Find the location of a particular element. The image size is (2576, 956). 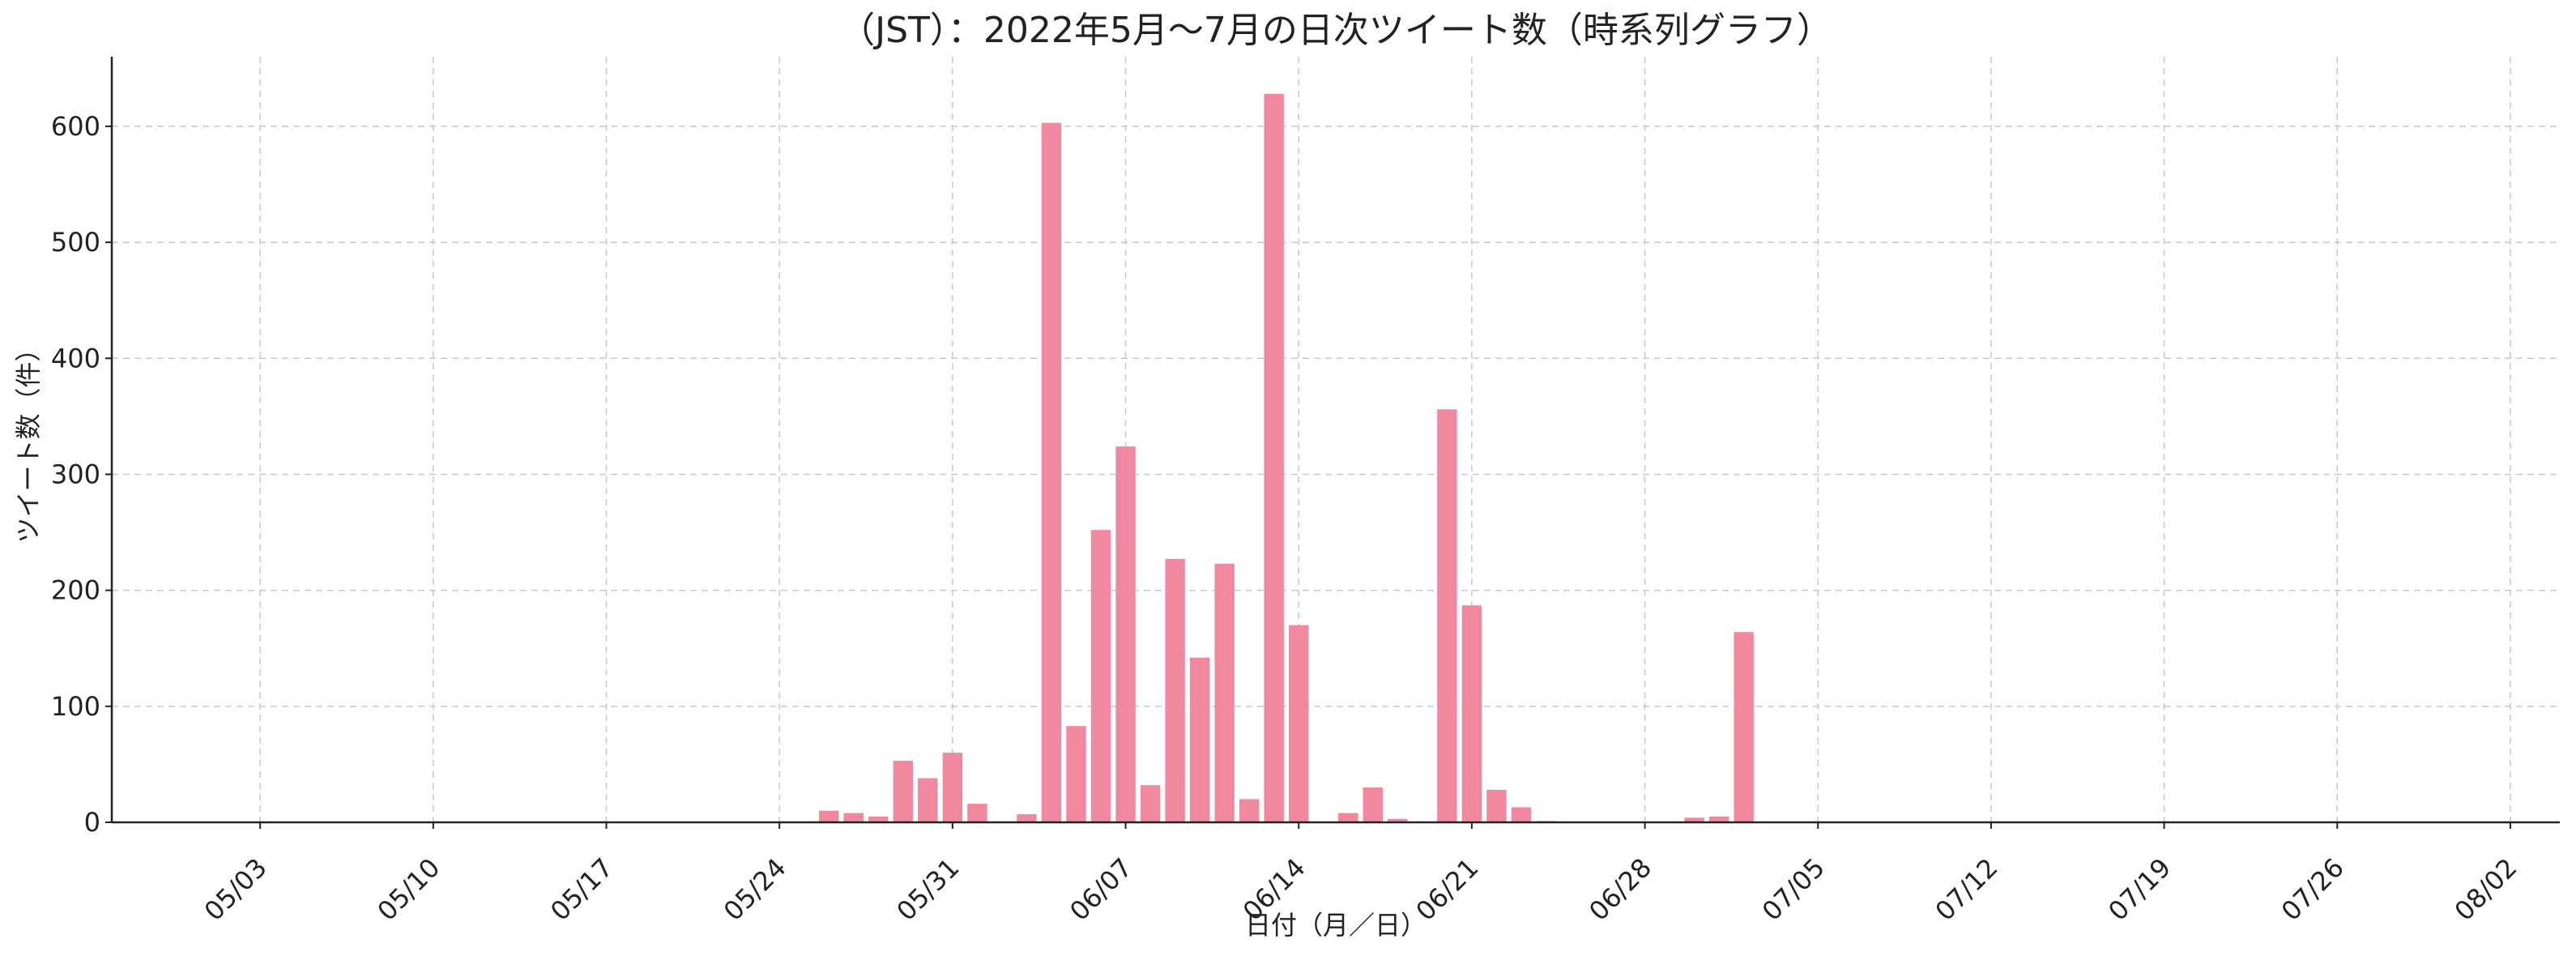

y-tick-label: 100 is located at coordinates (75, 706).